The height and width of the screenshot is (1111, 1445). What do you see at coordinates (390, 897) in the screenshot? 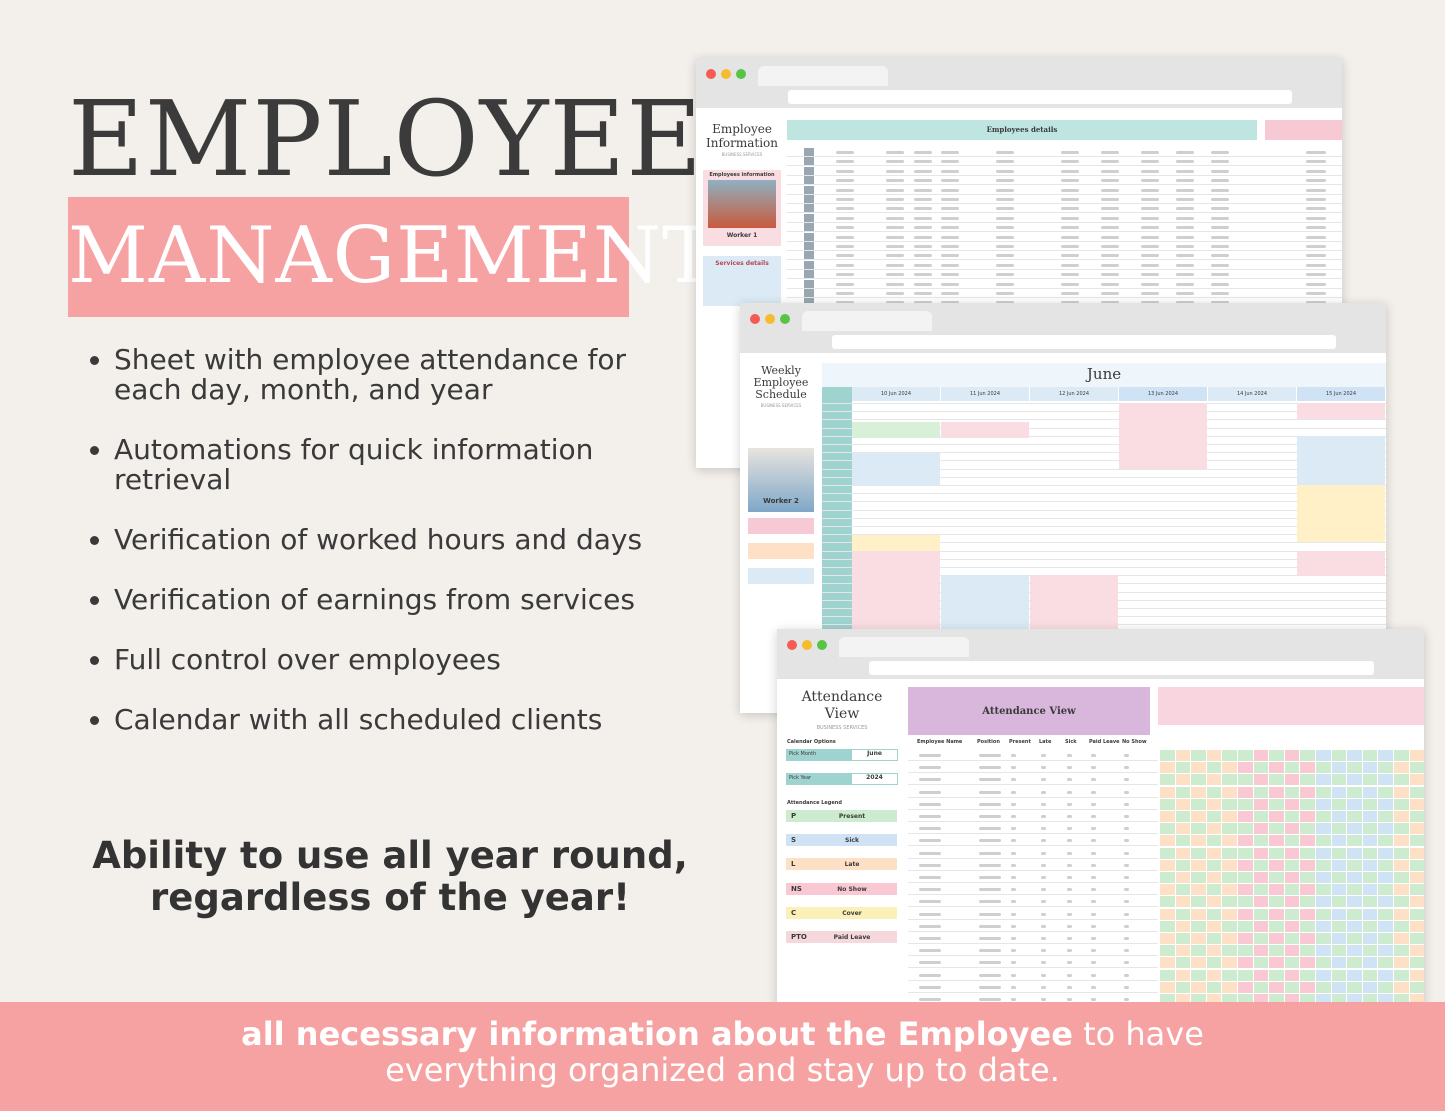
I see `tagline-line: regardless of the year!` at bounding box center [390, 897].